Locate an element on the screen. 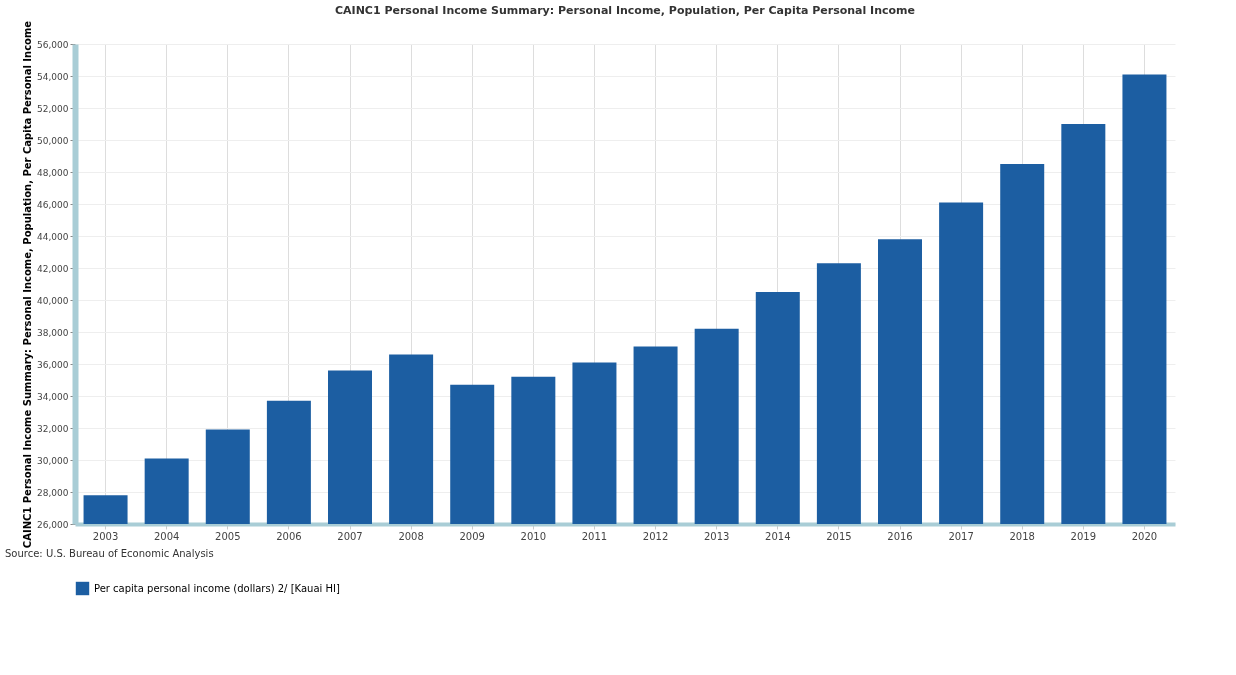  chart-title: CAINC1 Personal Income Summary: Personal Income, Population, Per Capita Personal Income is located at coordinates (625, 11).